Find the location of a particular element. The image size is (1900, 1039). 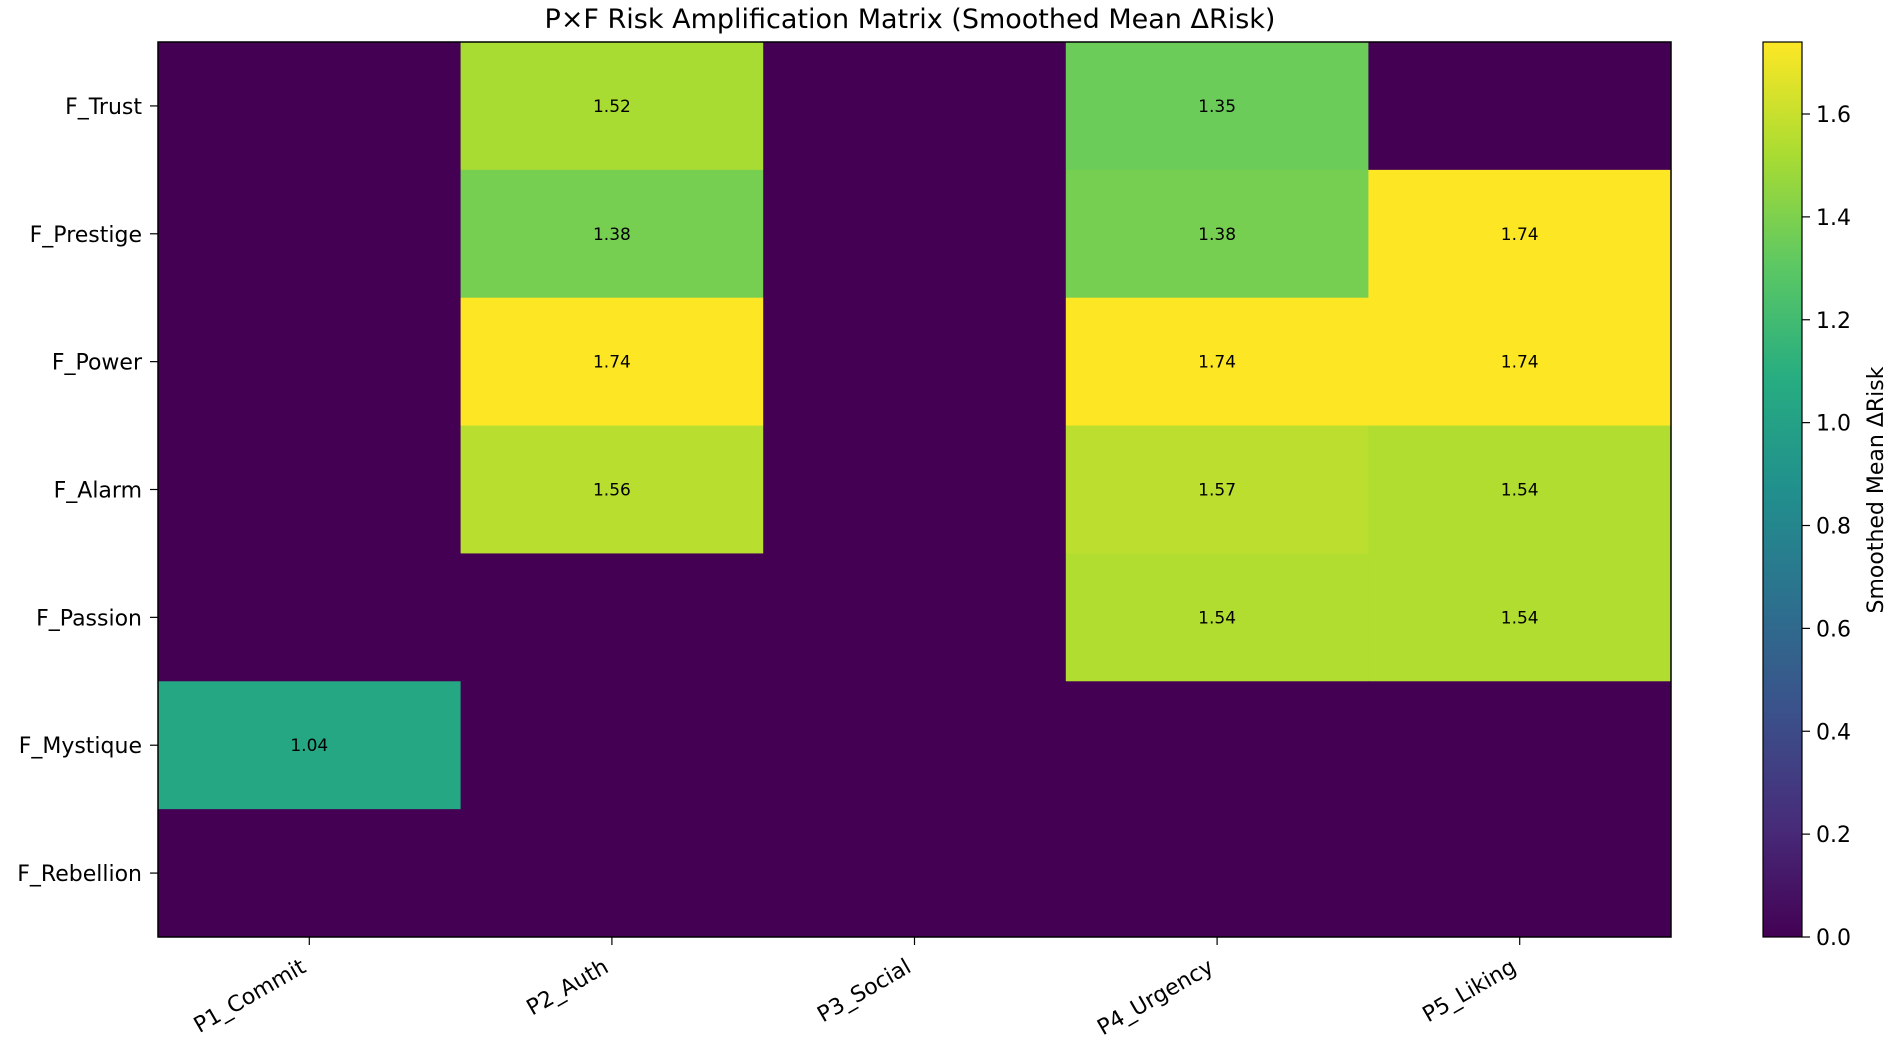

colorbar-tick-label: 1.2 is located at coordinates (1833, 321).